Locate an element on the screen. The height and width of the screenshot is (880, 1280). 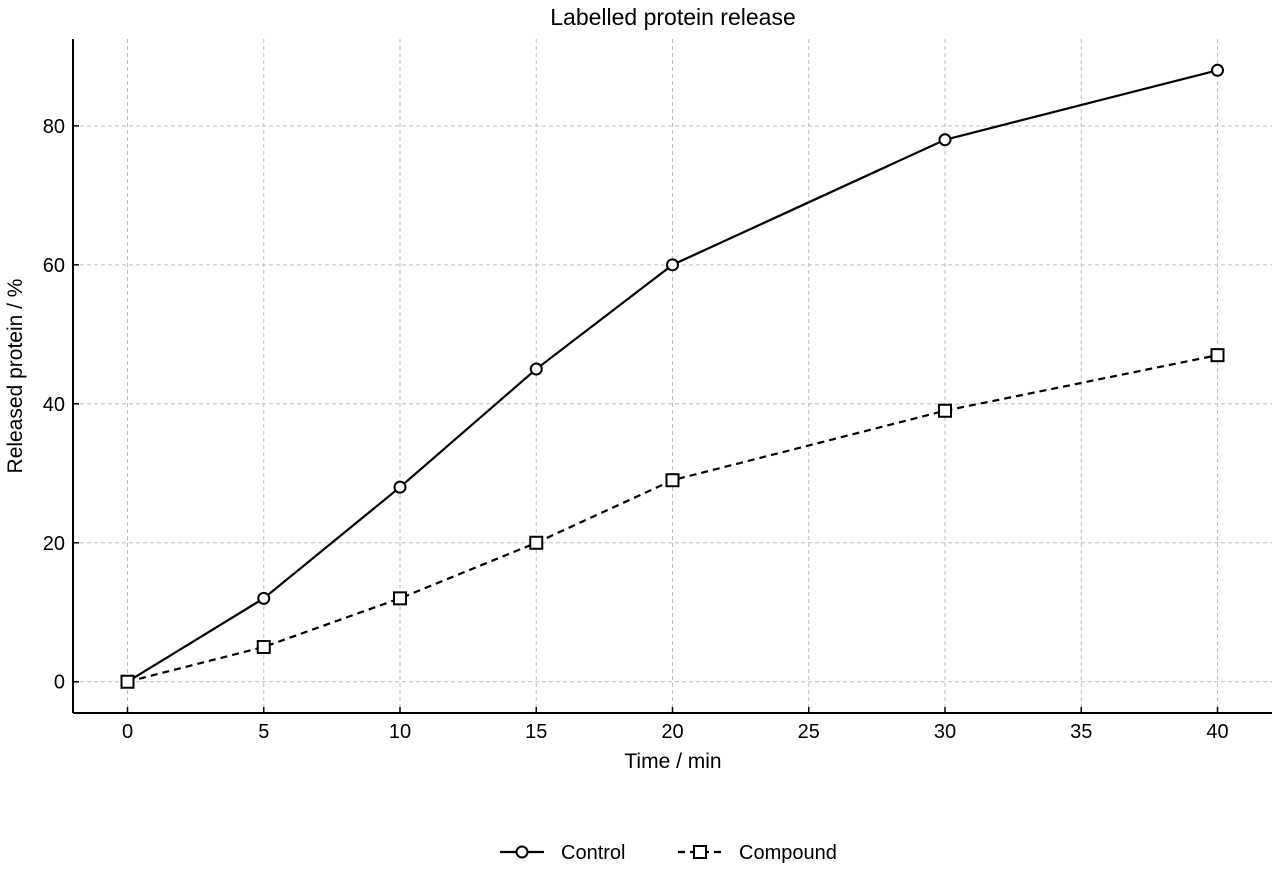
y-axis-label: Released protein / % is located at coordinates (15, 376).